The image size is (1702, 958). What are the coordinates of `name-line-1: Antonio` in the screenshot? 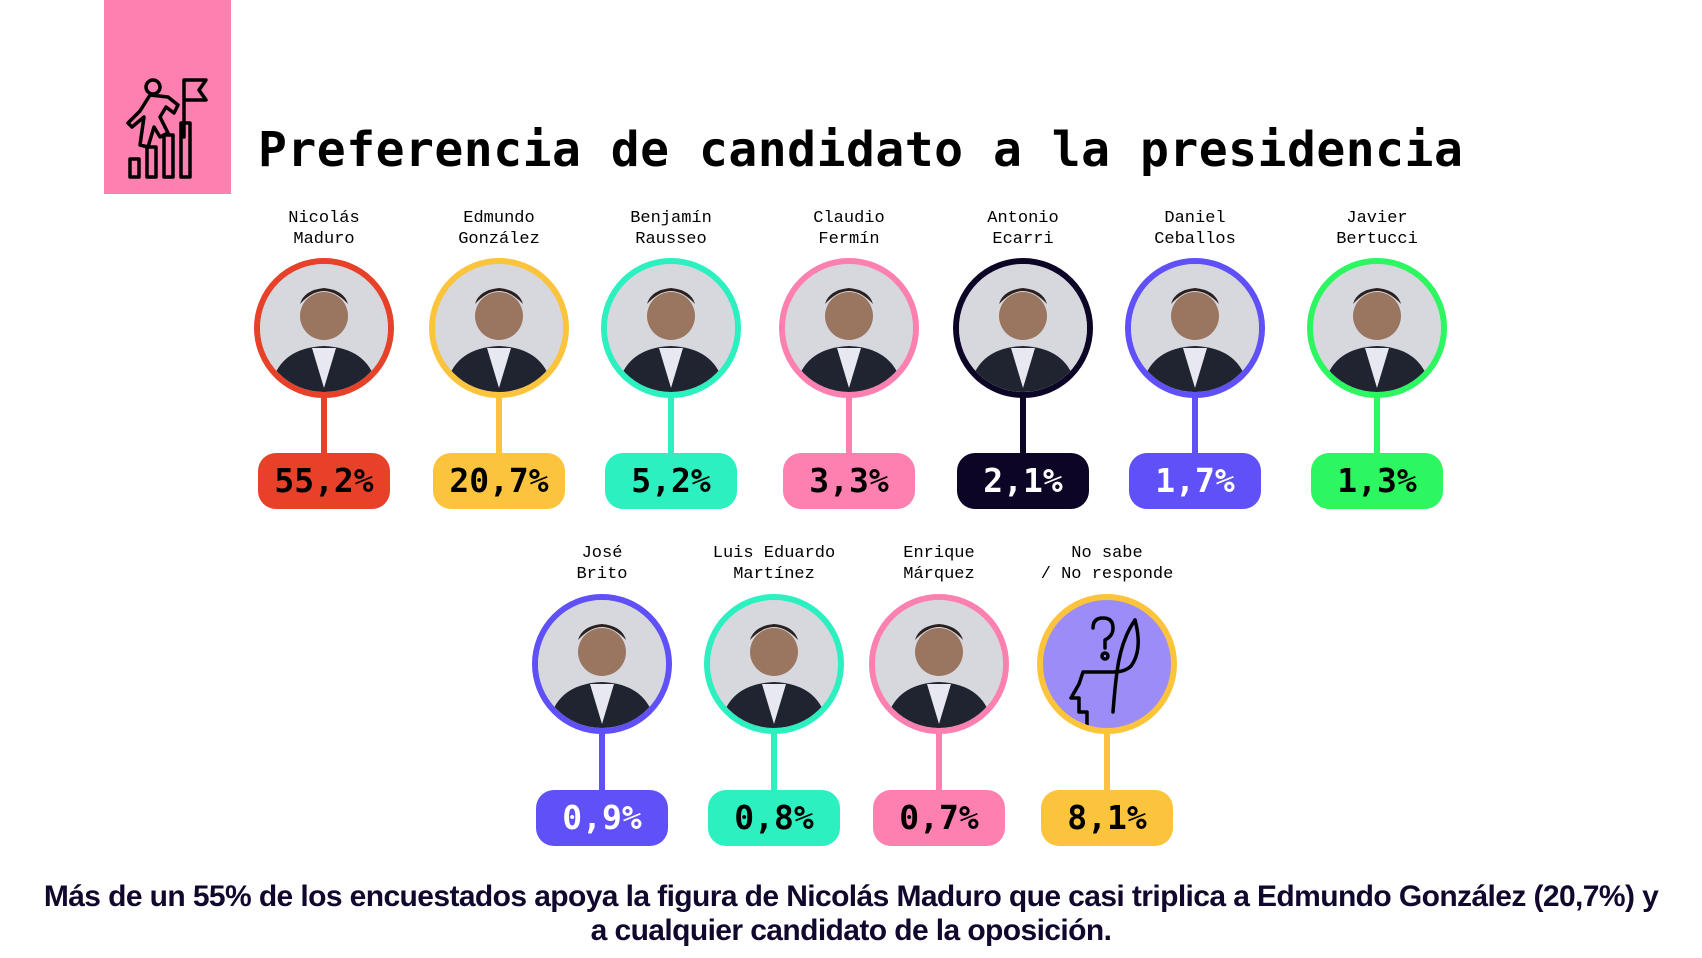 It's located at (1023, 218).